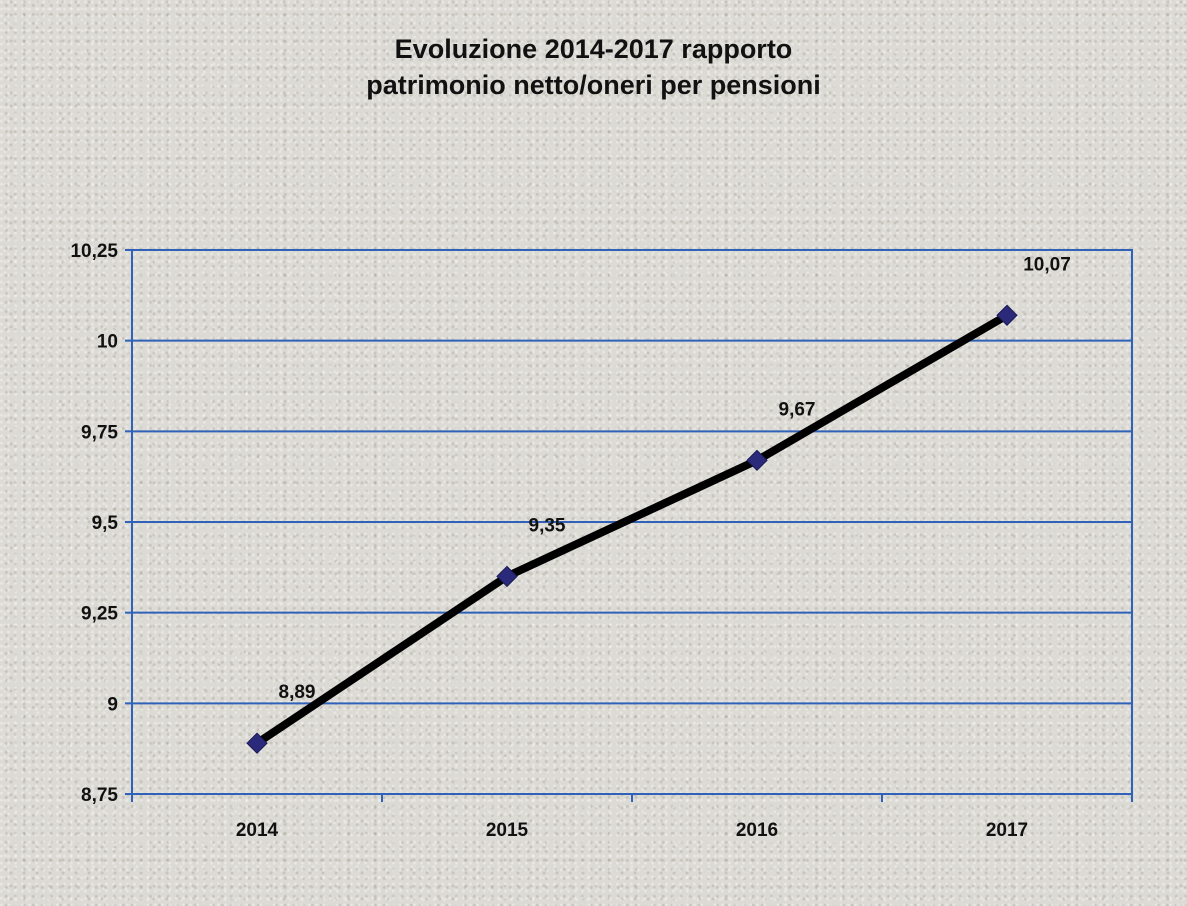 This screenshot has width=1187, height=906. What do you see at coordinates (547, 525) in the screenshot?
I see `data-label-1: 9,35` at bounding box center [547, 525].